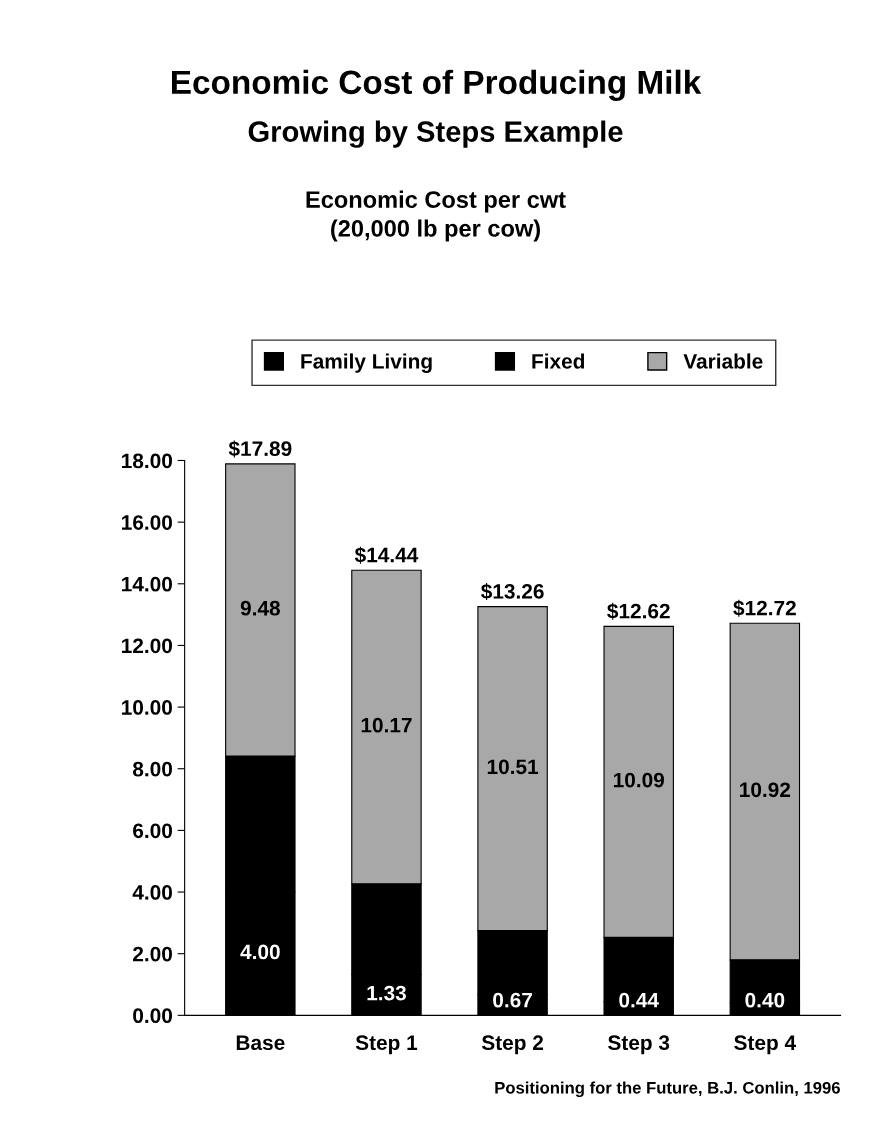 The width and height of the screenshot is (871, 1137). What do you see at coordinates (667, 1089) in the screenshot?
I see `text: Positioning for the Future, B.J. Conlin, 1996` at bounding box center [667, 1089].